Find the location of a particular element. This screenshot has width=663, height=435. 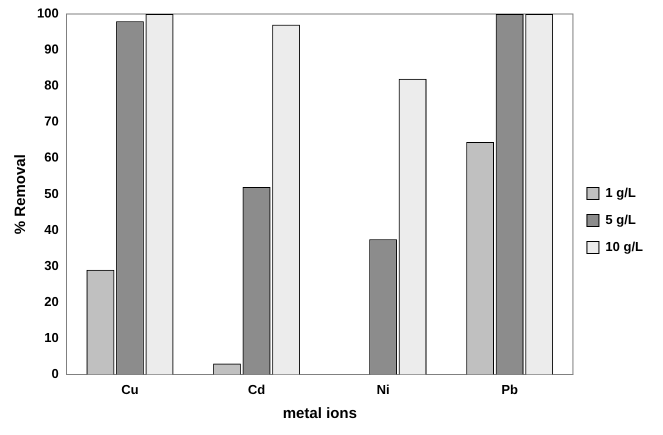

y-tick-label: 100 is located at coordinates (47, 13).